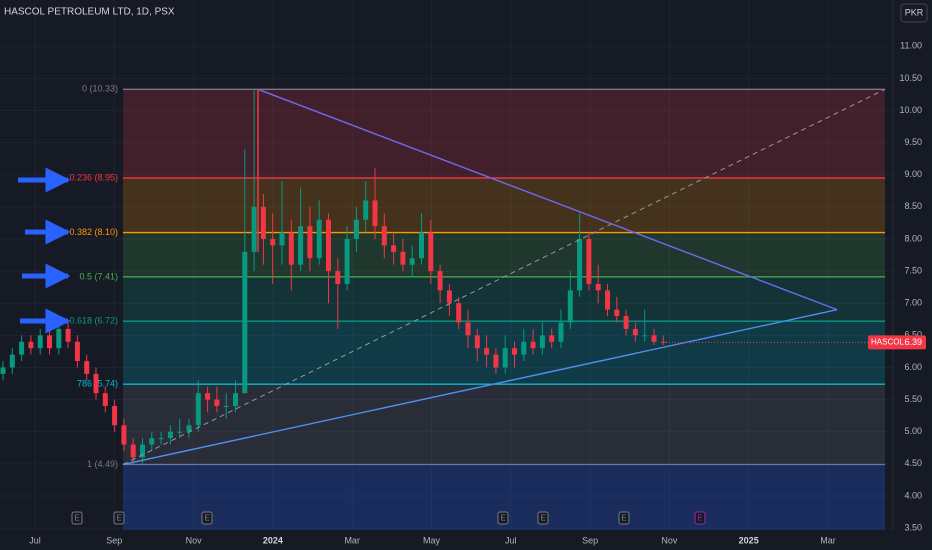  Describe the element at coordinates (910, 78) in the screenshot. I see `y-tick-label: 10.50` at that location.